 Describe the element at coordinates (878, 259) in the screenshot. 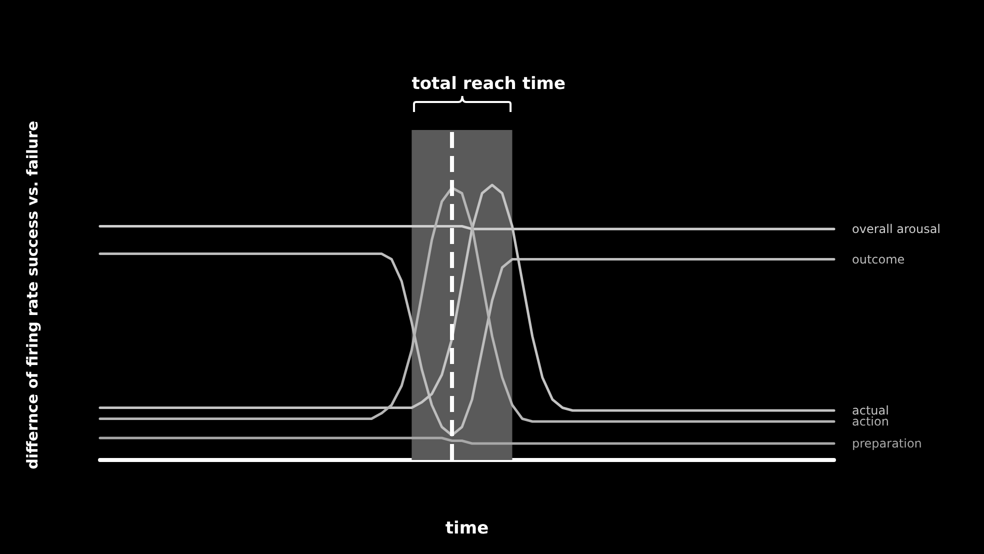

I see `series-label: outcome` at that location.